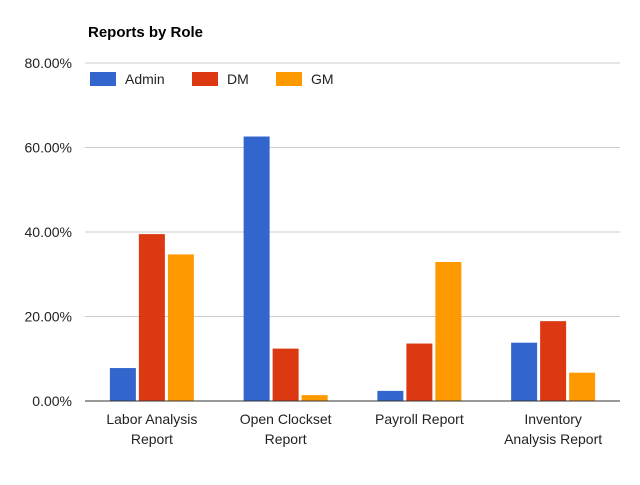 The height and width of the screenshot is (485, 640). Describe the element at coordinates (205, 79) in the screenshot. I see `legend-swatch-dm` at that location.